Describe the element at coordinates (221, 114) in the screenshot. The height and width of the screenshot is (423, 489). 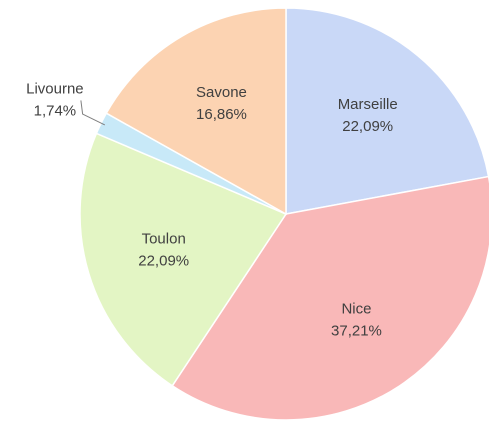
I see `slice-value: 16,86%` at that location.